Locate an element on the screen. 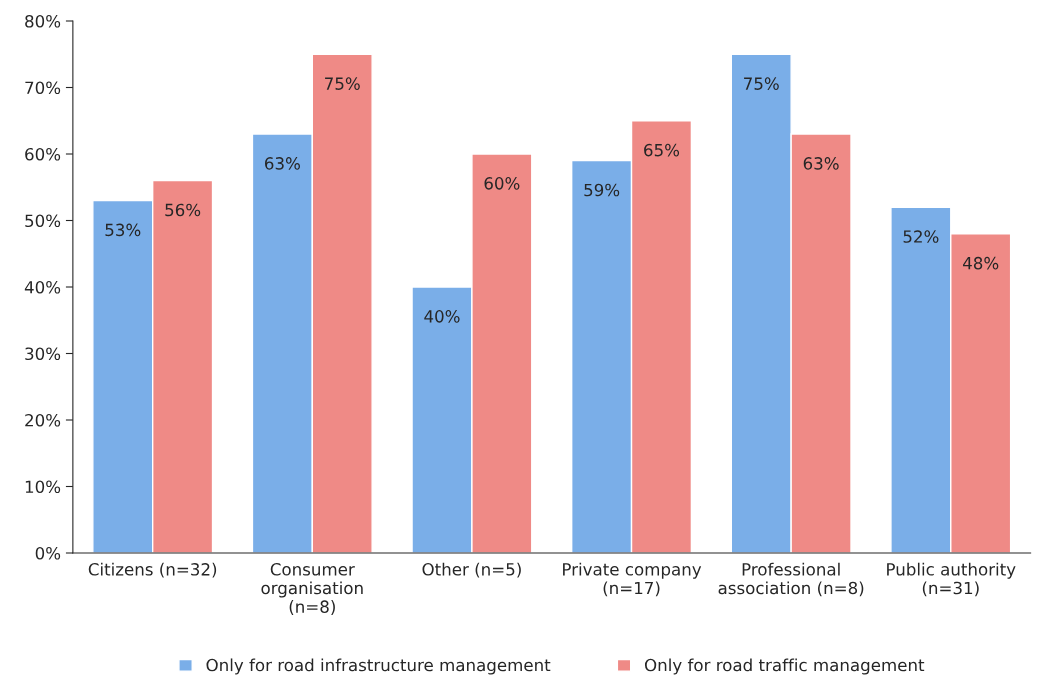 The image size is (1041, 700). data-label: 65% is located at coordinates (662, 150).